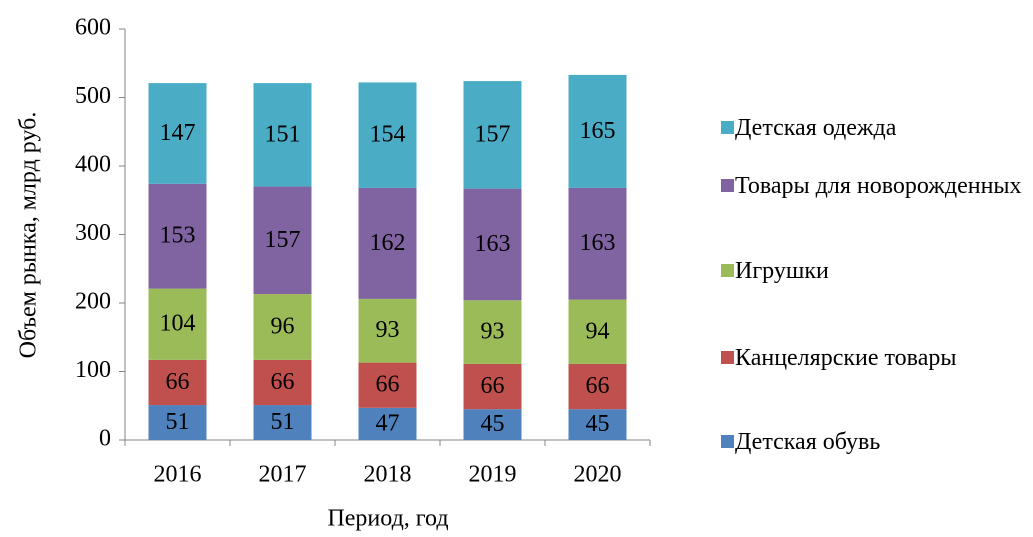 The height and width of the screenshot is (537, 1033). What do you see at coordinates (782, 271) in the screenshot?
I see `legend-label: Игрушки` at bounding box center [782, 271].